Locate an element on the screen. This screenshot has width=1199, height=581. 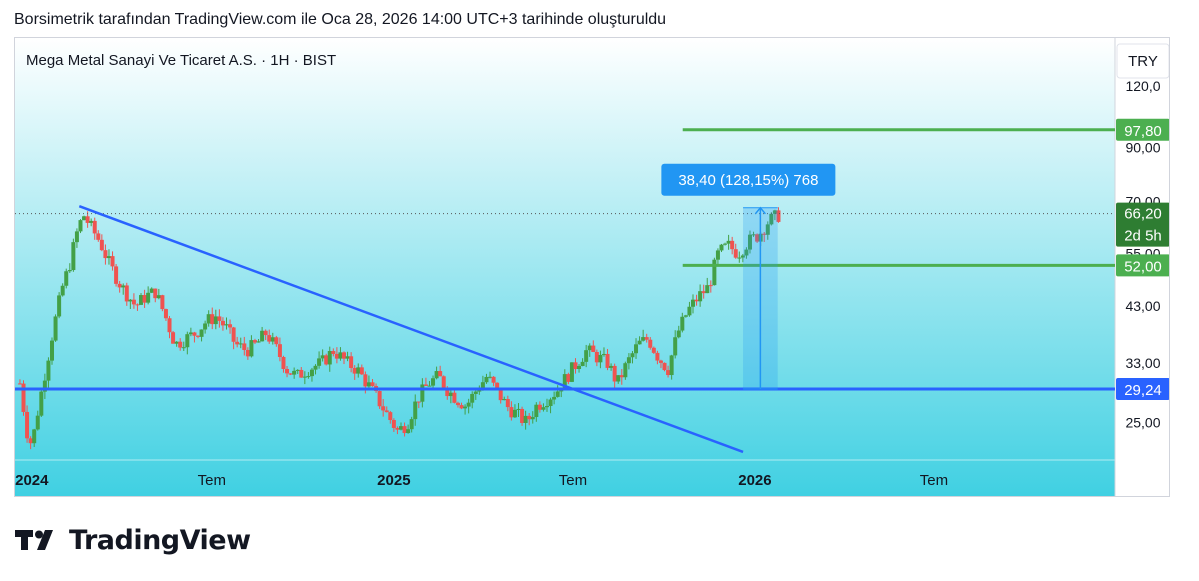
x-tick-label: Tem is located at coordinates (934, 480).